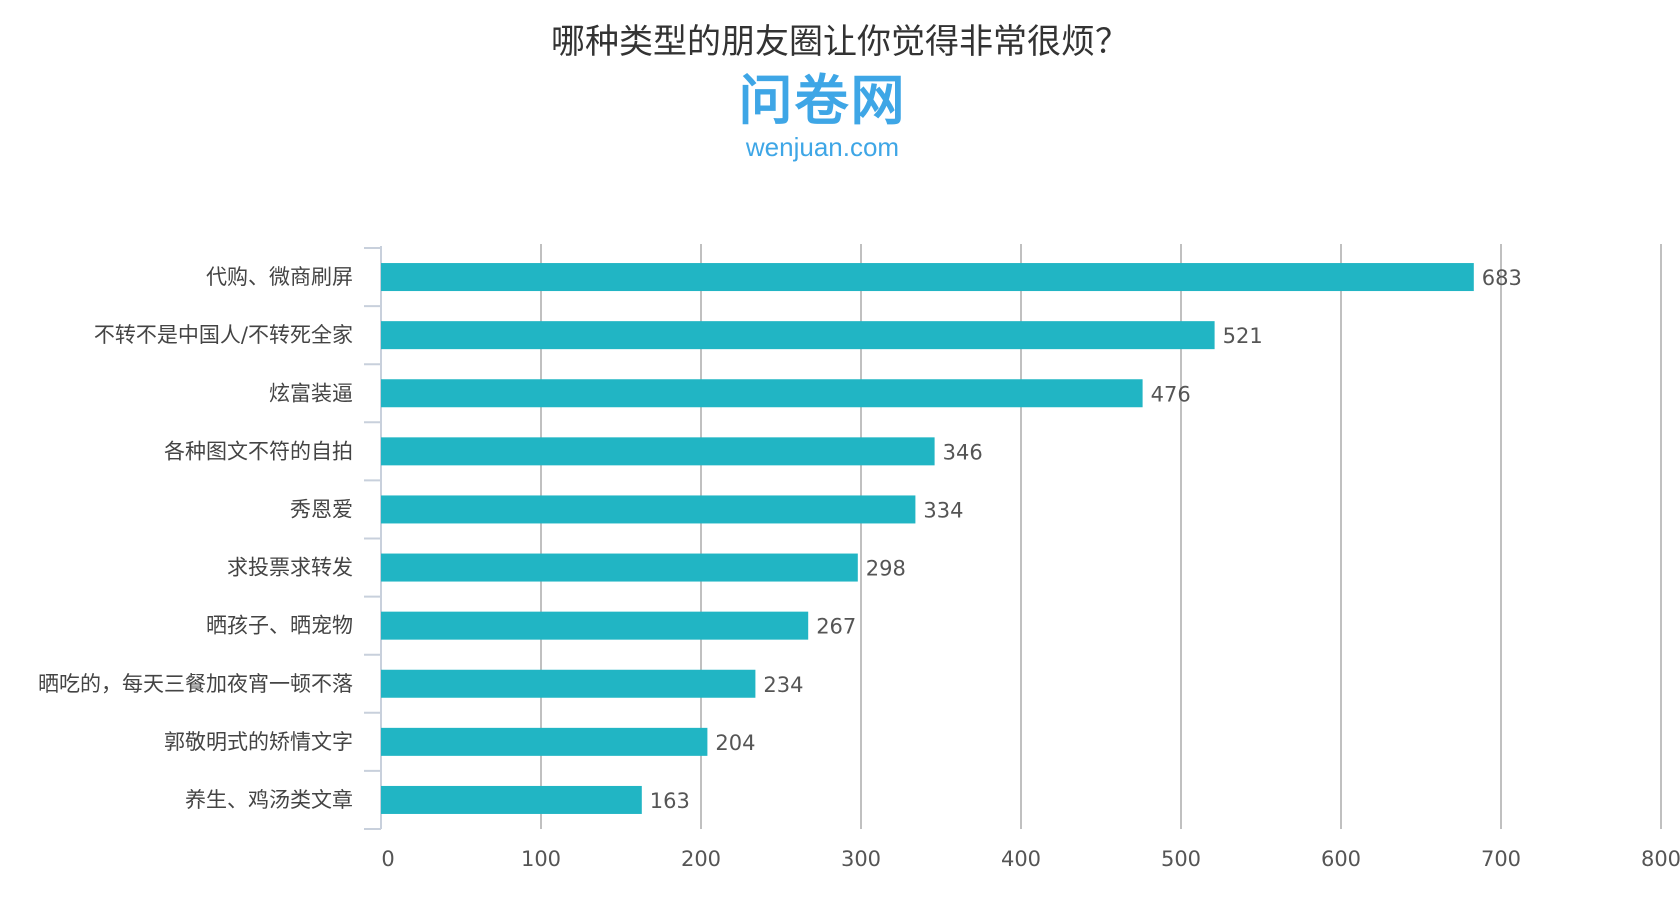 Image resolution: width=1680 pixels, height=900 pixels. What do you see at coordinates (541, 859) in the screenshot?
I see `x-tick-label: 100` at bounding box center [541, 859].